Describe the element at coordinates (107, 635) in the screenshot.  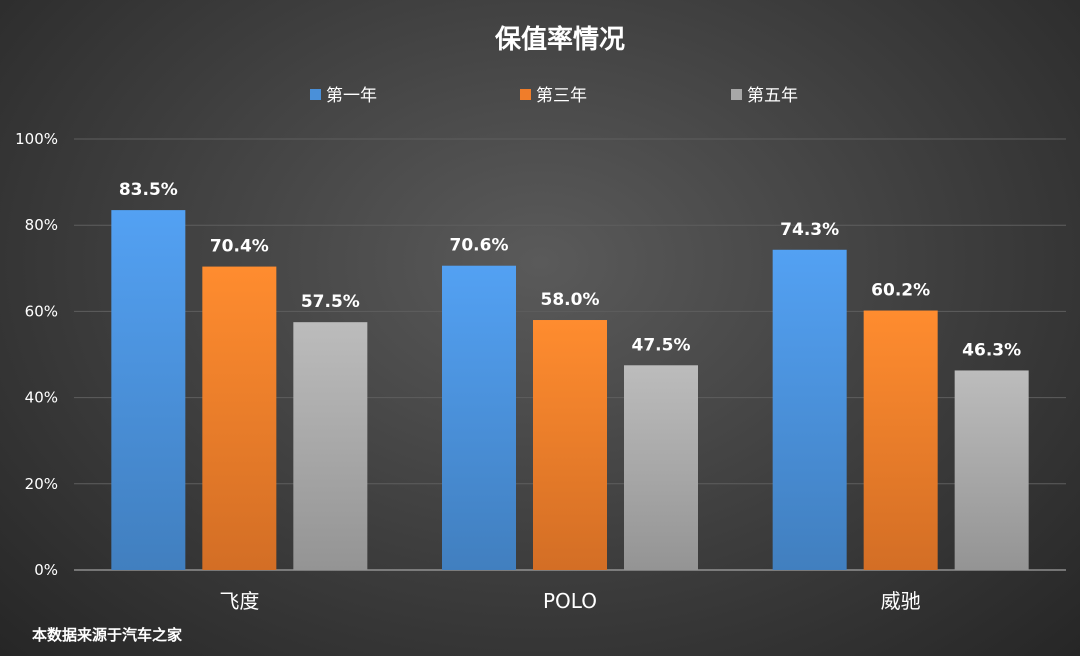
I see `source-note: 本数据来源于汽车之家` at that location.